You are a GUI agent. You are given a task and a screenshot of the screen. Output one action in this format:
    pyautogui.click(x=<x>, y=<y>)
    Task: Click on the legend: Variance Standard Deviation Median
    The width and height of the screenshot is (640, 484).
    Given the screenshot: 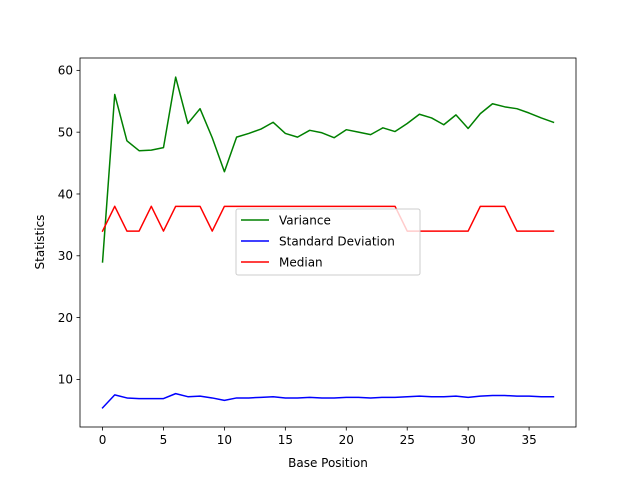 What is the action you would take?
    pyautogui.click(x=328, y=242)
    